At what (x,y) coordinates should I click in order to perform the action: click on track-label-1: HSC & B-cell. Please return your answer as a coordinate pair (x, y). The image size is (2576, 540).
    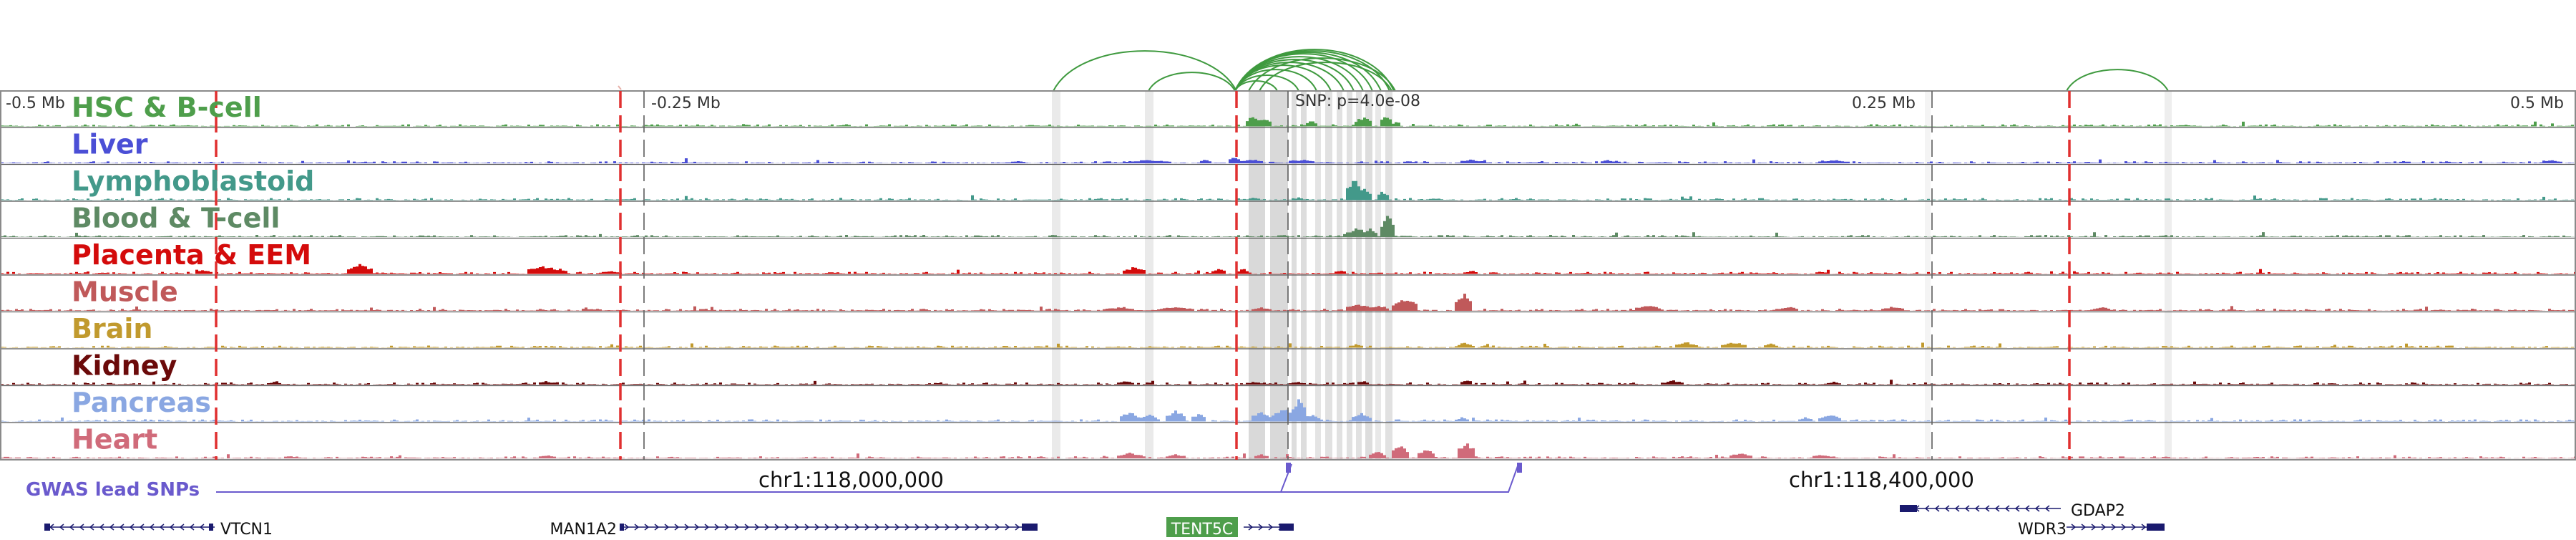
    Looking at the image, I should click on (167, 107).